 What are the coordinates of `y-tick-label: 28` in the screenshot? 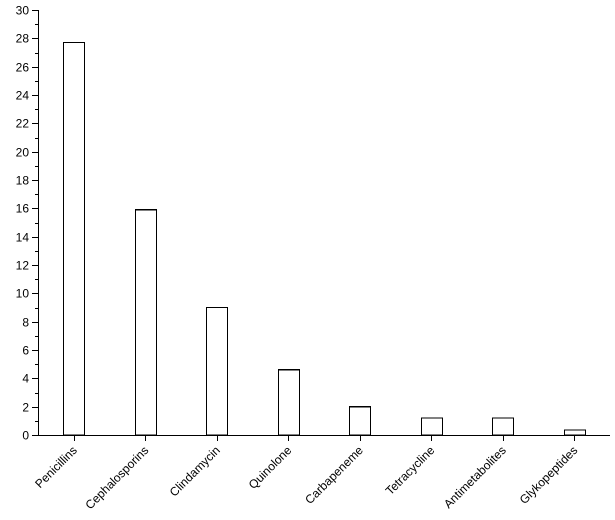 It's located at (23, 39).